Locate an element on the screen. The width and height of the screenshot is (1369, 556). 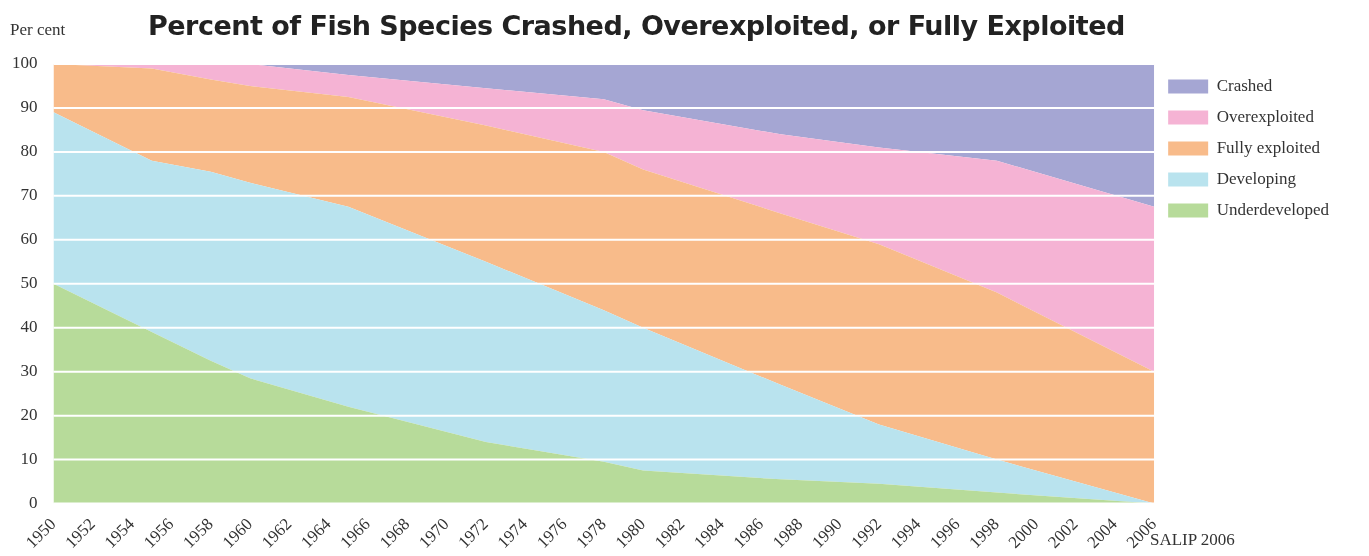
y-tick-label: 70 is located at coordinates (29, 195).